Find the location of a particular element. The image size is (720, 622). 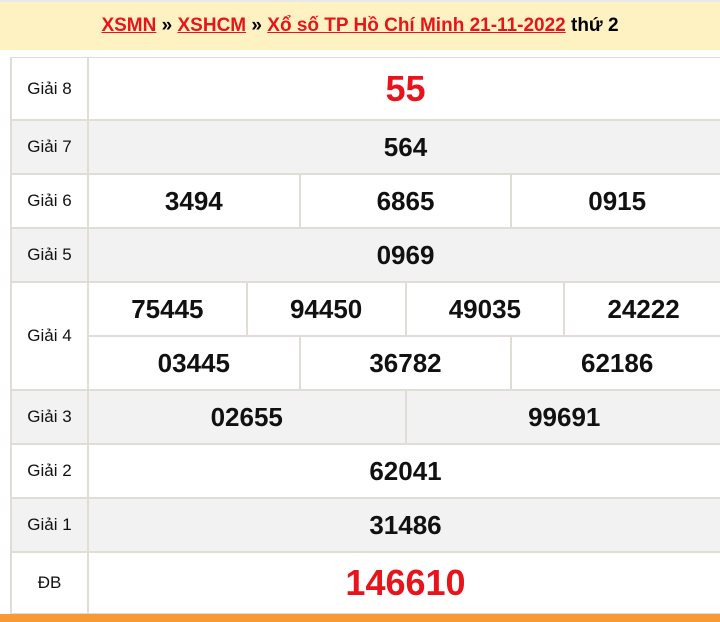

prize-number: 99691 is located at coordinates (562, 417).